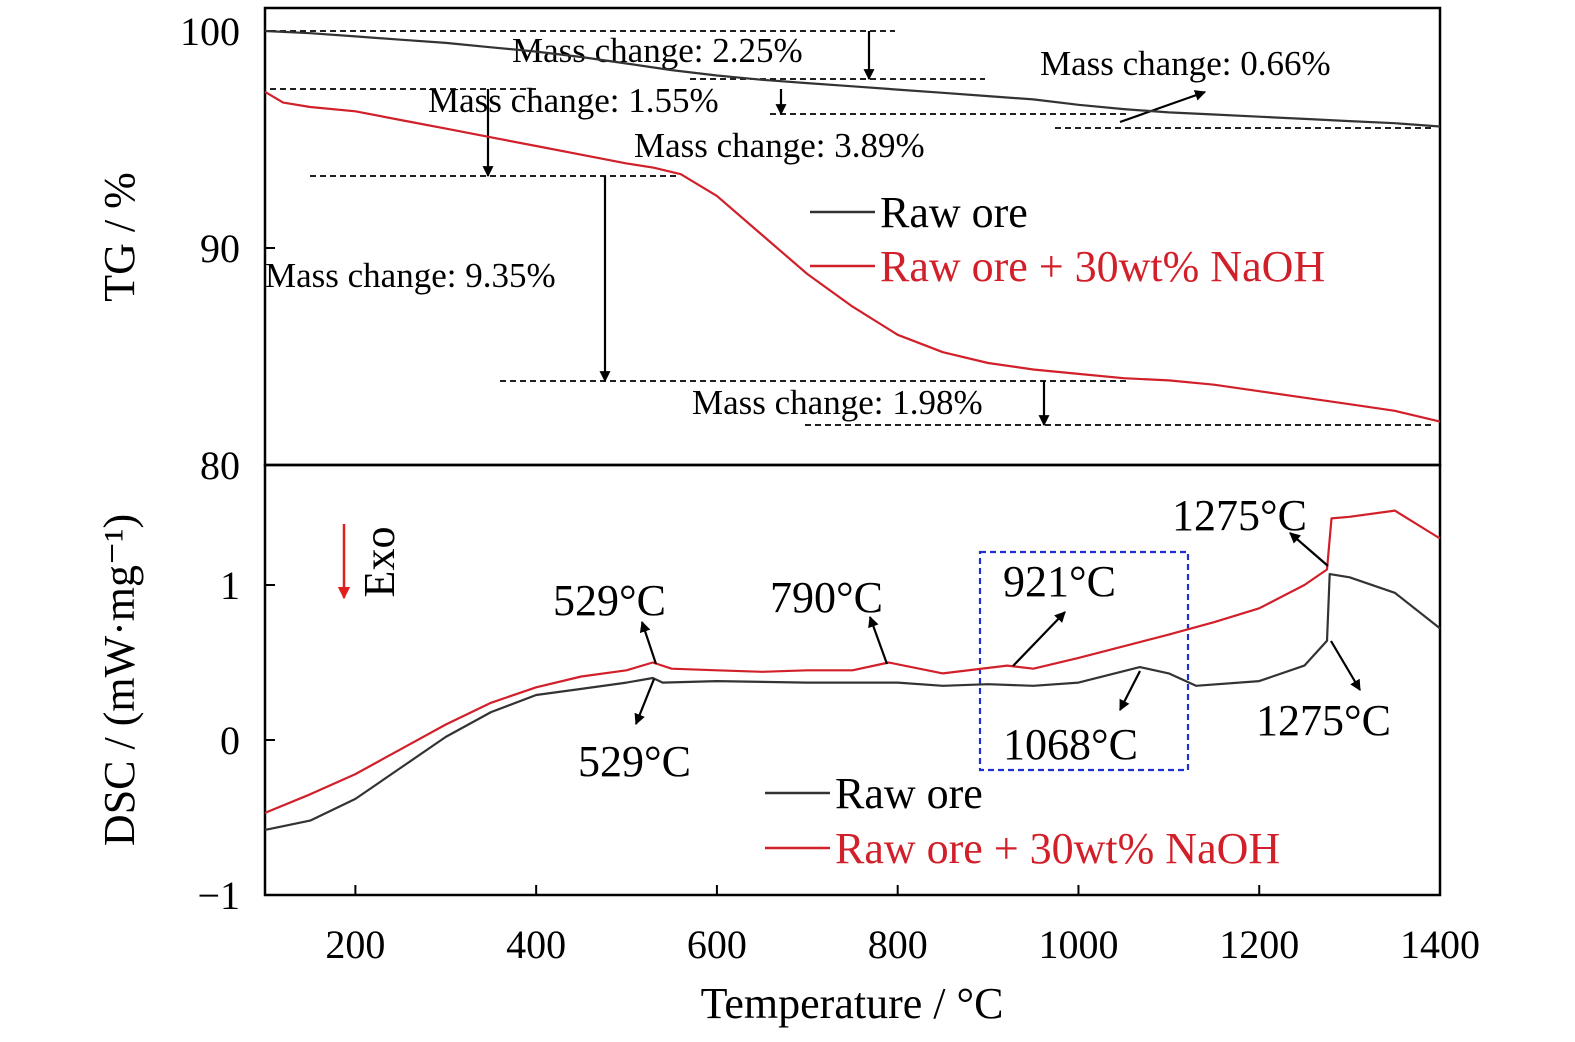 The height and width of the screenshot is (1042, 1575). What do you see at coordinates (657, 50) in the screenshot?
I see `tg-annotation-2-25: Mass change: 2.25%` at bounding box center [657, 50].